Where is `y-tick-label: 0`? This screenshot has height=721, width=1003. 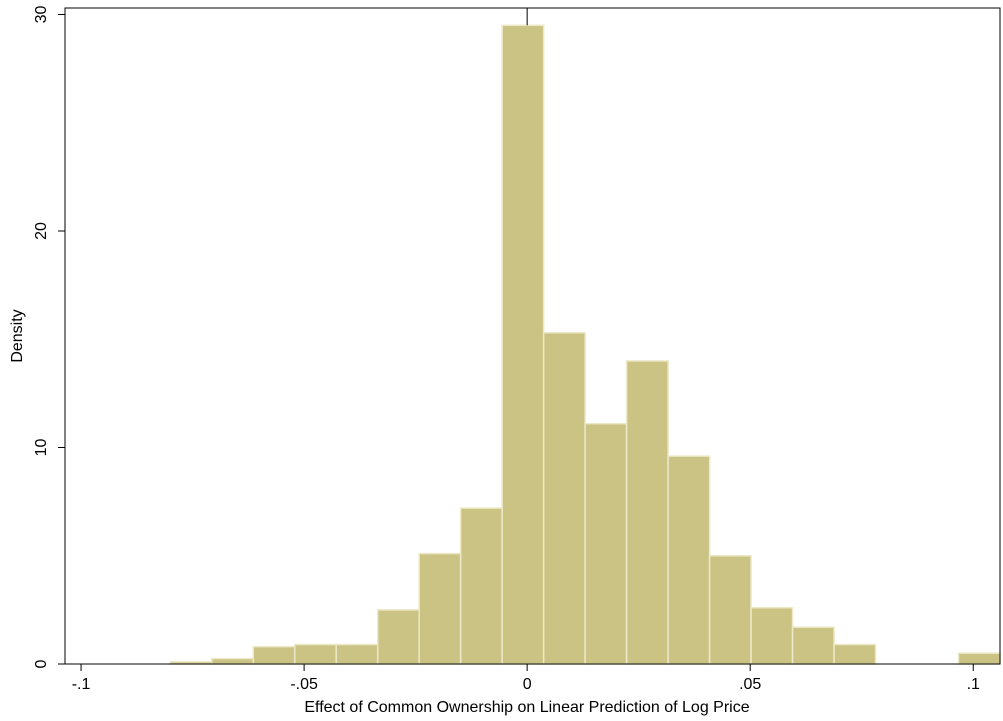
y-tick-label: 0 is located at coordinates (41, 663).